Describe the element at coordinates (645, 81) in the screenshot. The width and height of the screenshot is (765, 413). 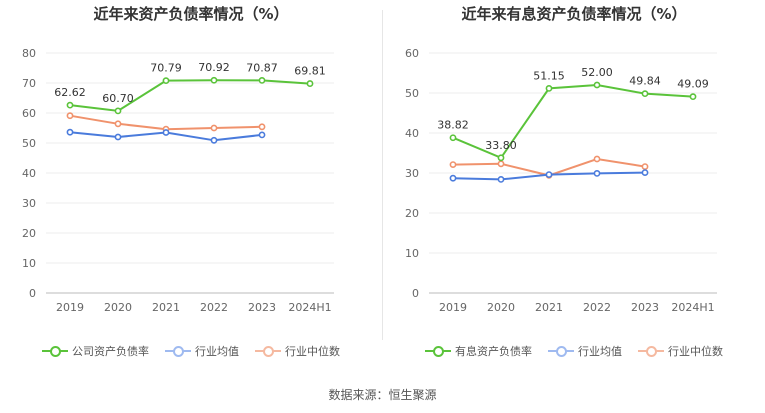
I see `data-label: 49.84` at that location.